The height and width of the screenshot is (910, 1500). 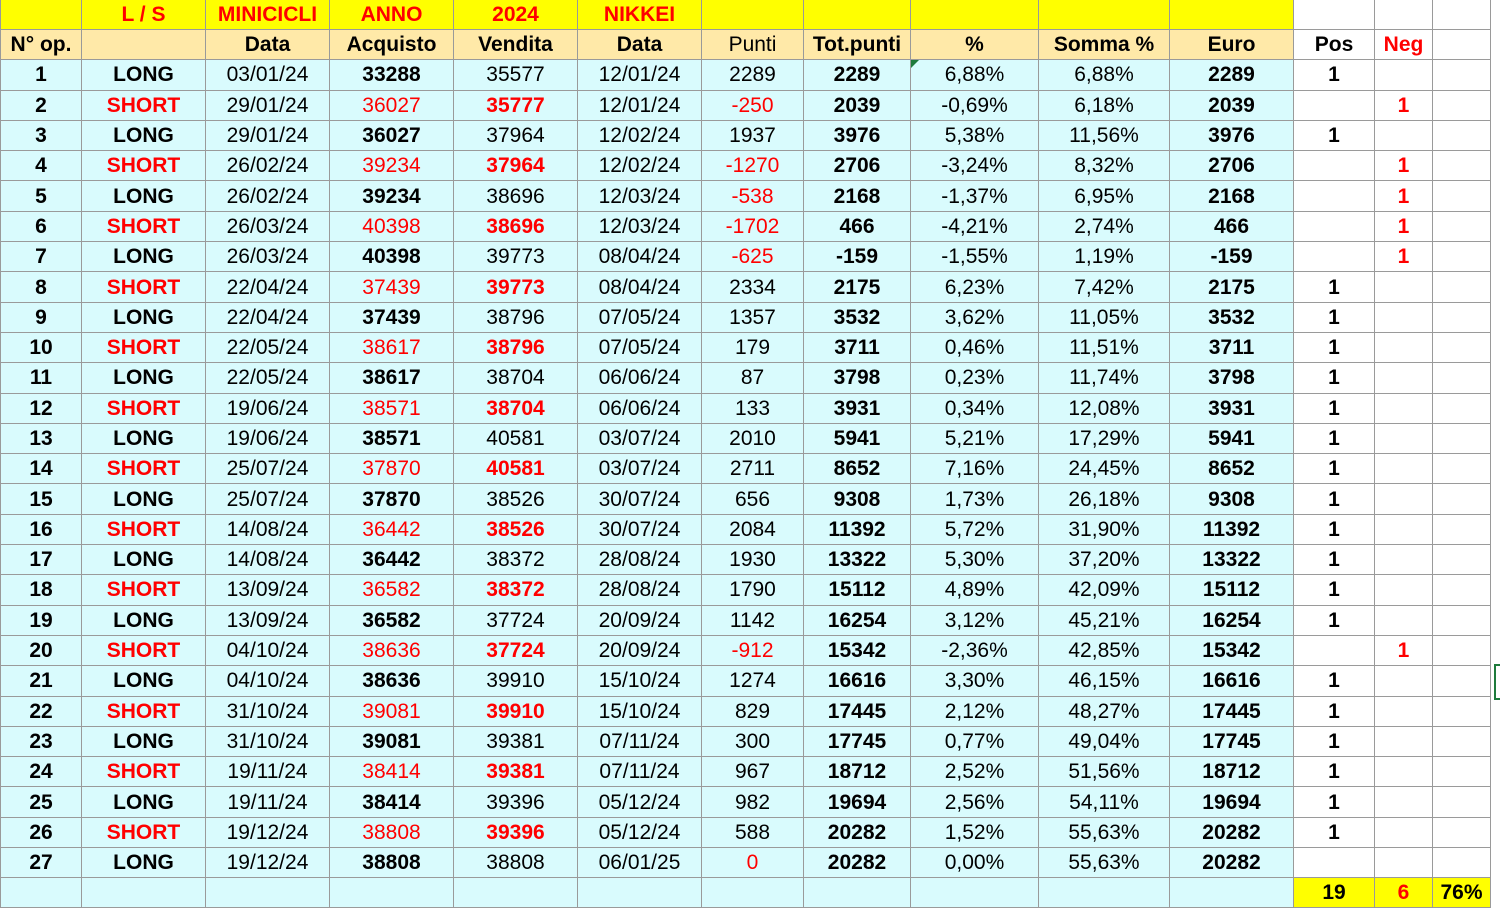 I want to click on cell-sell: 38372, so click(x=515, y=590).